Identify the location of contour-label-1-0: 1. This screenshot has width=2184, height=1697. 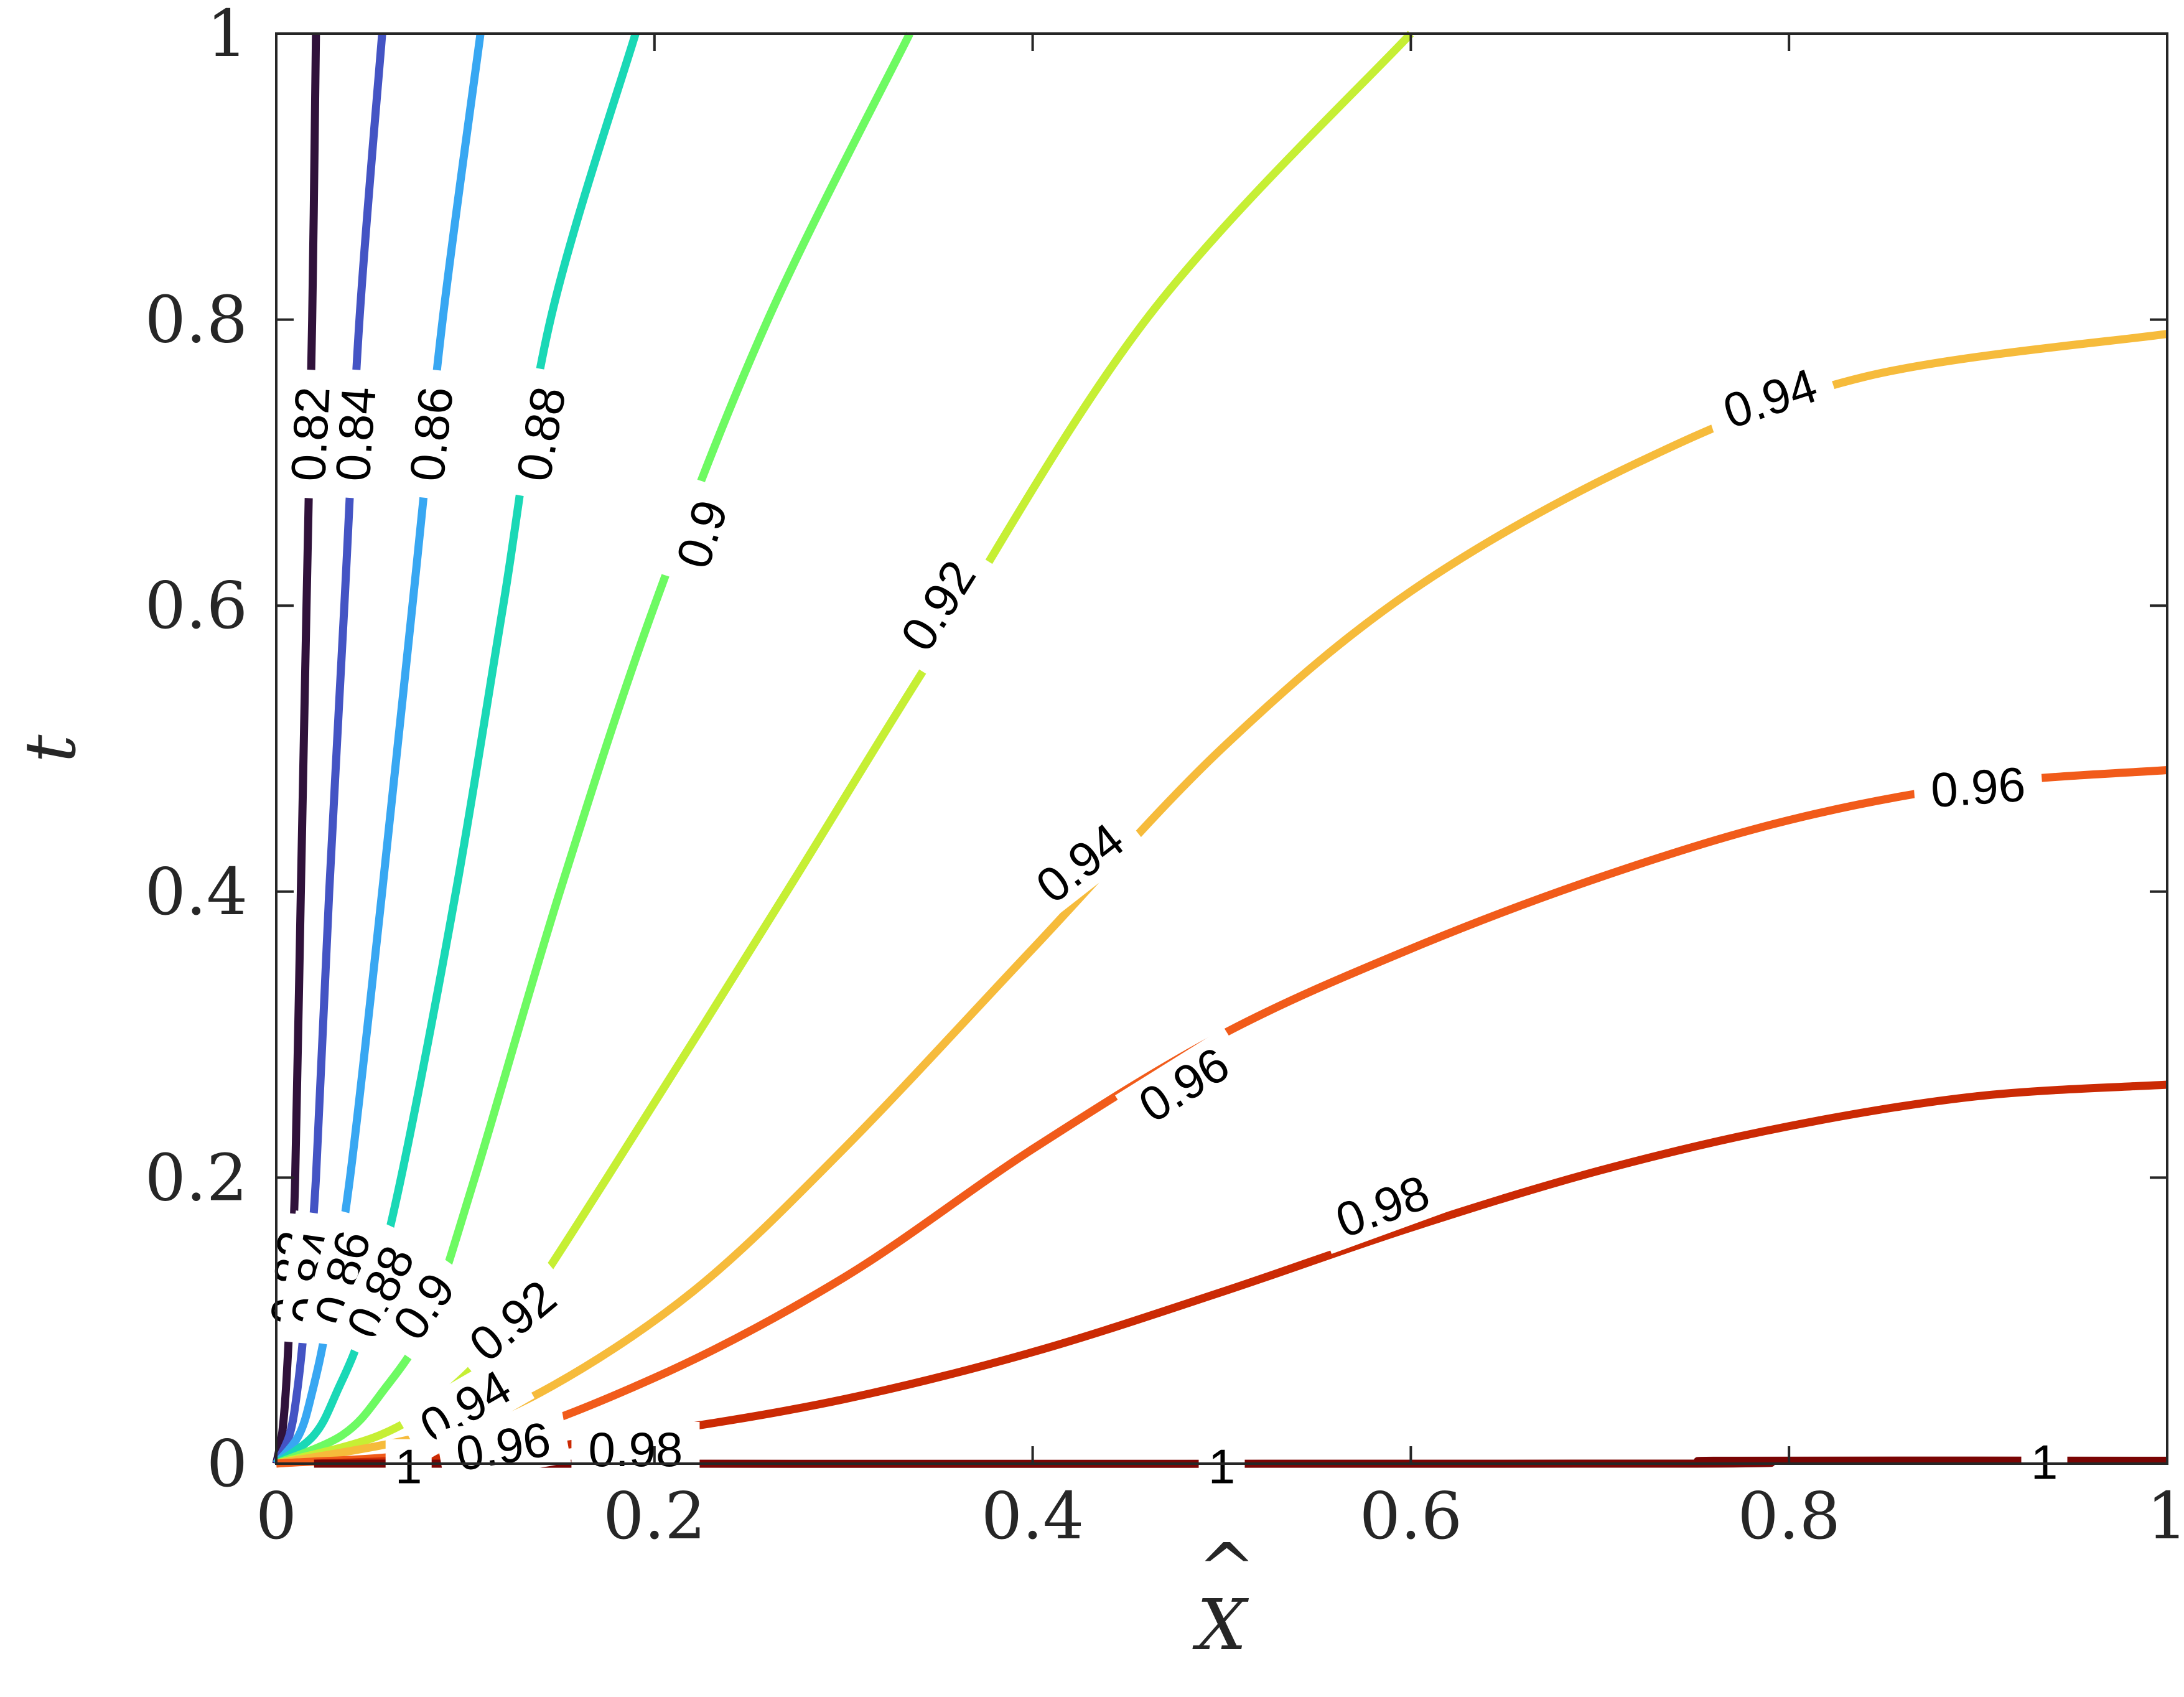
(1221, 1466).